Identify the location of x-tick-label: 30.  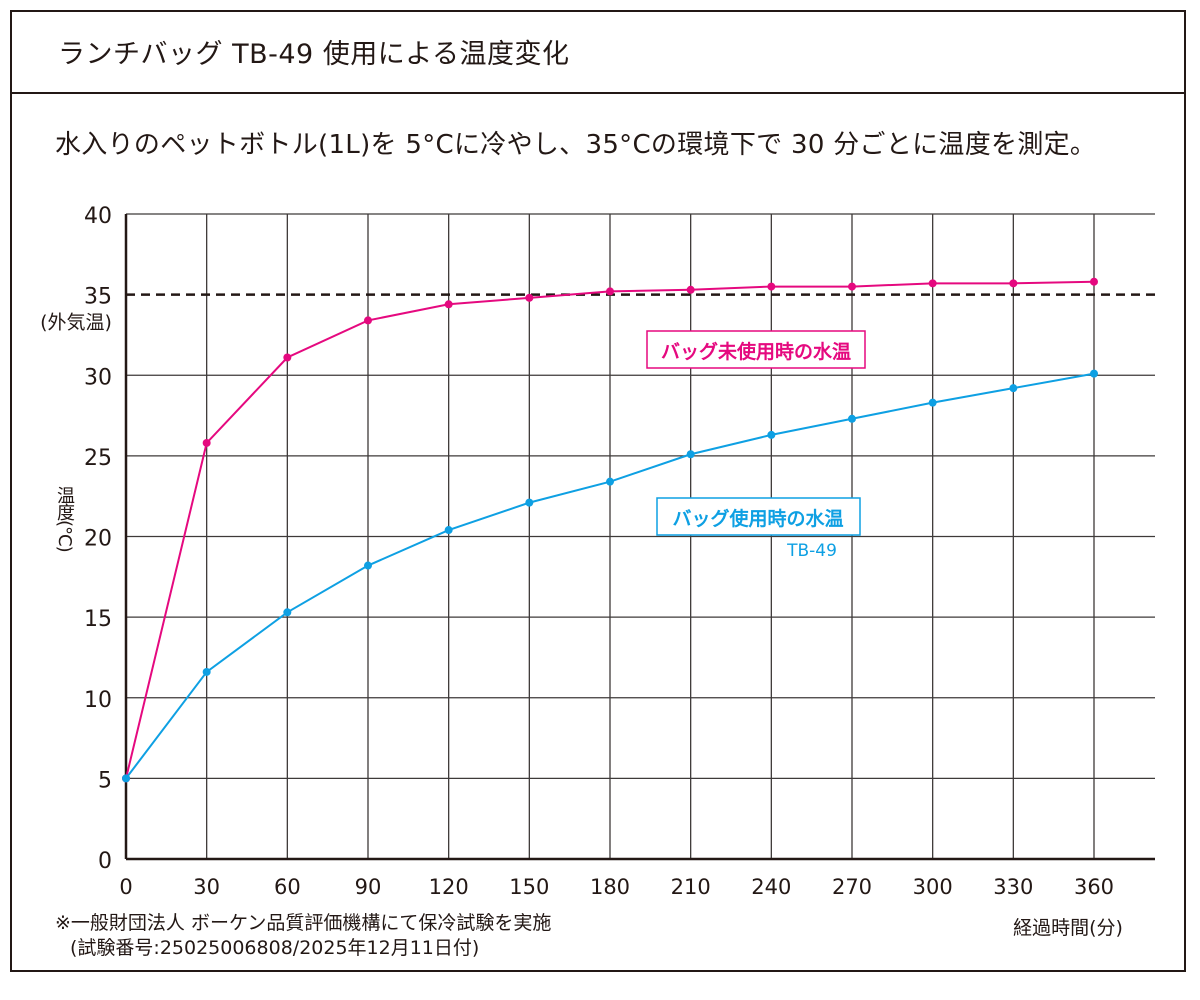
(206, 887).